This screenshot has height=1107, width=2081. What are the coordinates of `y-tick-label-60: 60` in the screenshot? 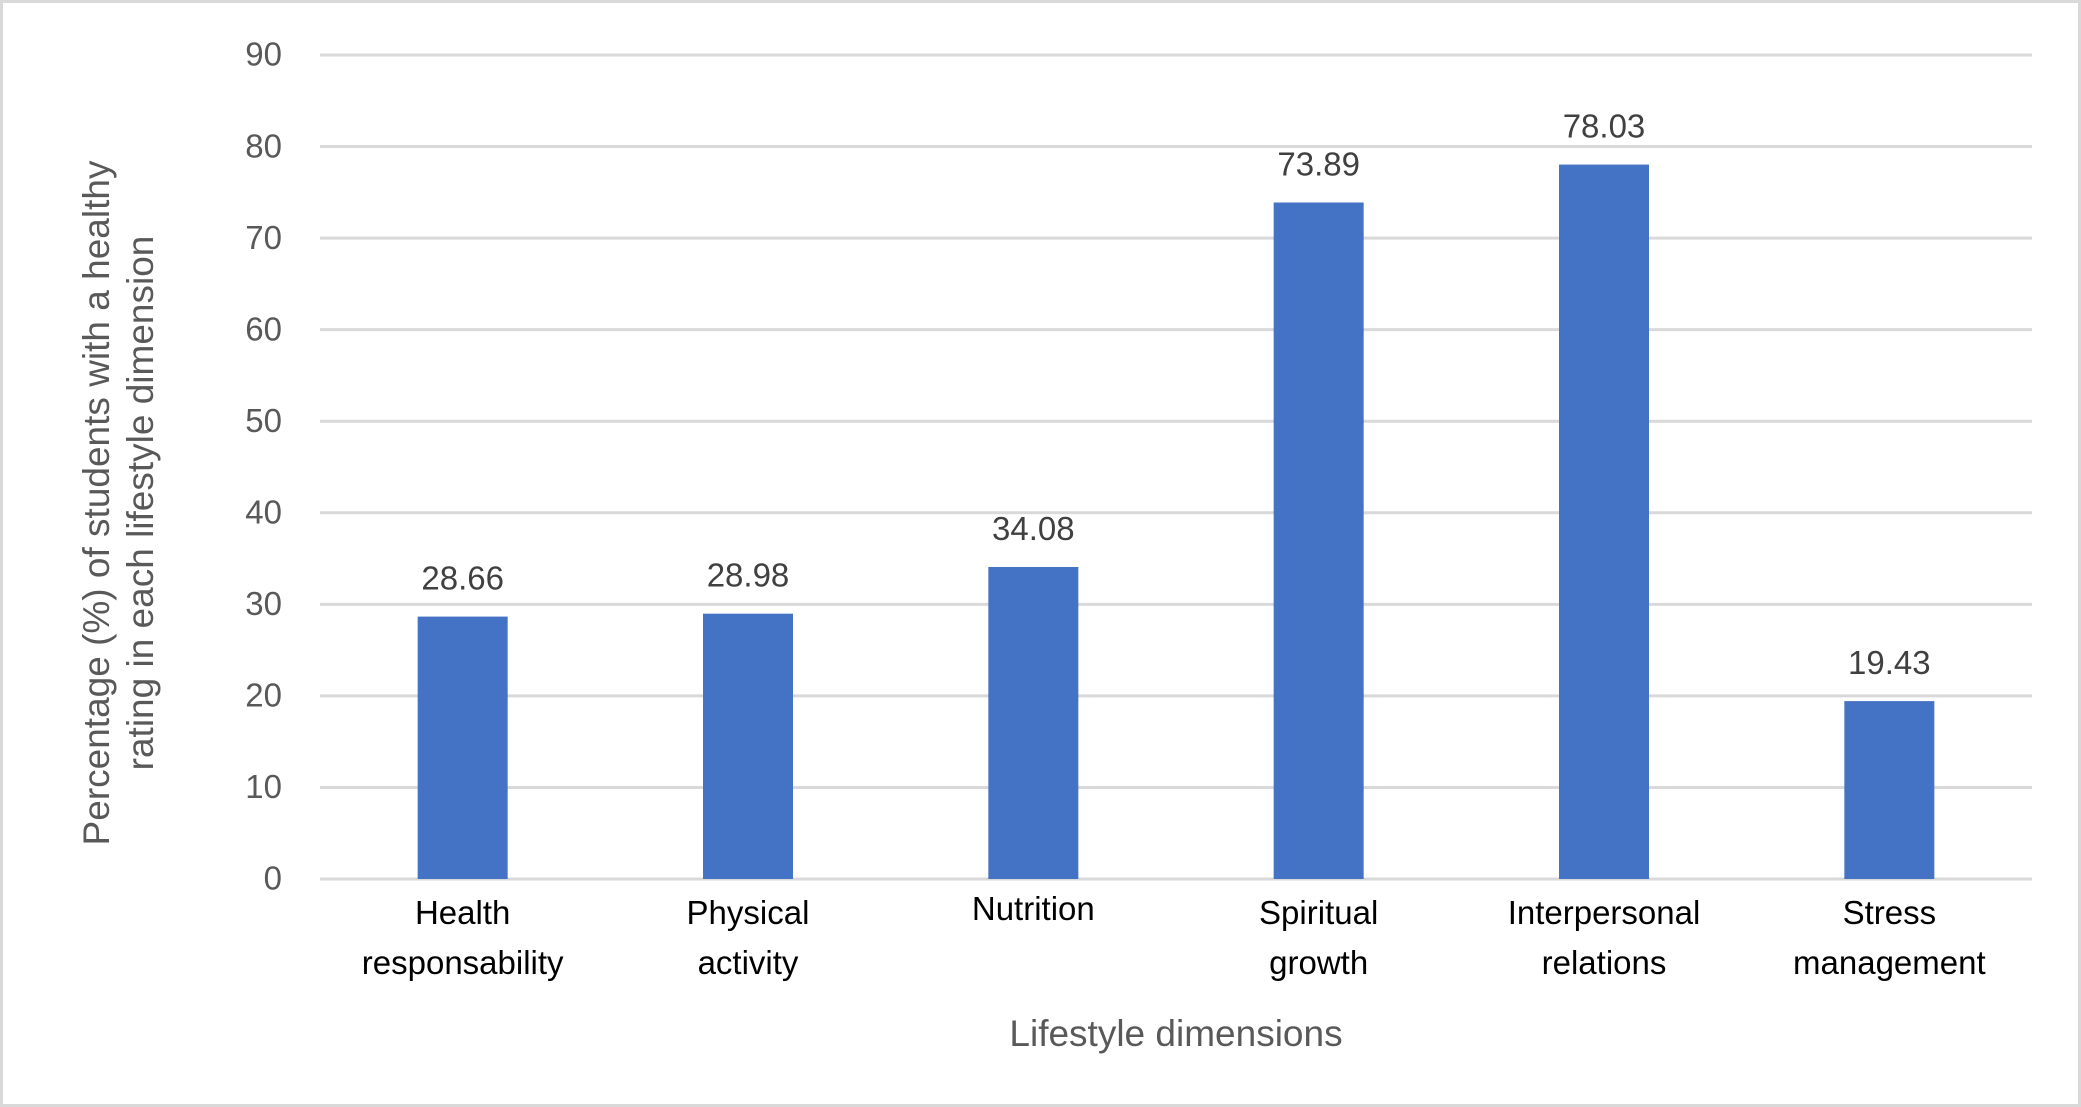 It's located at (263, 328).